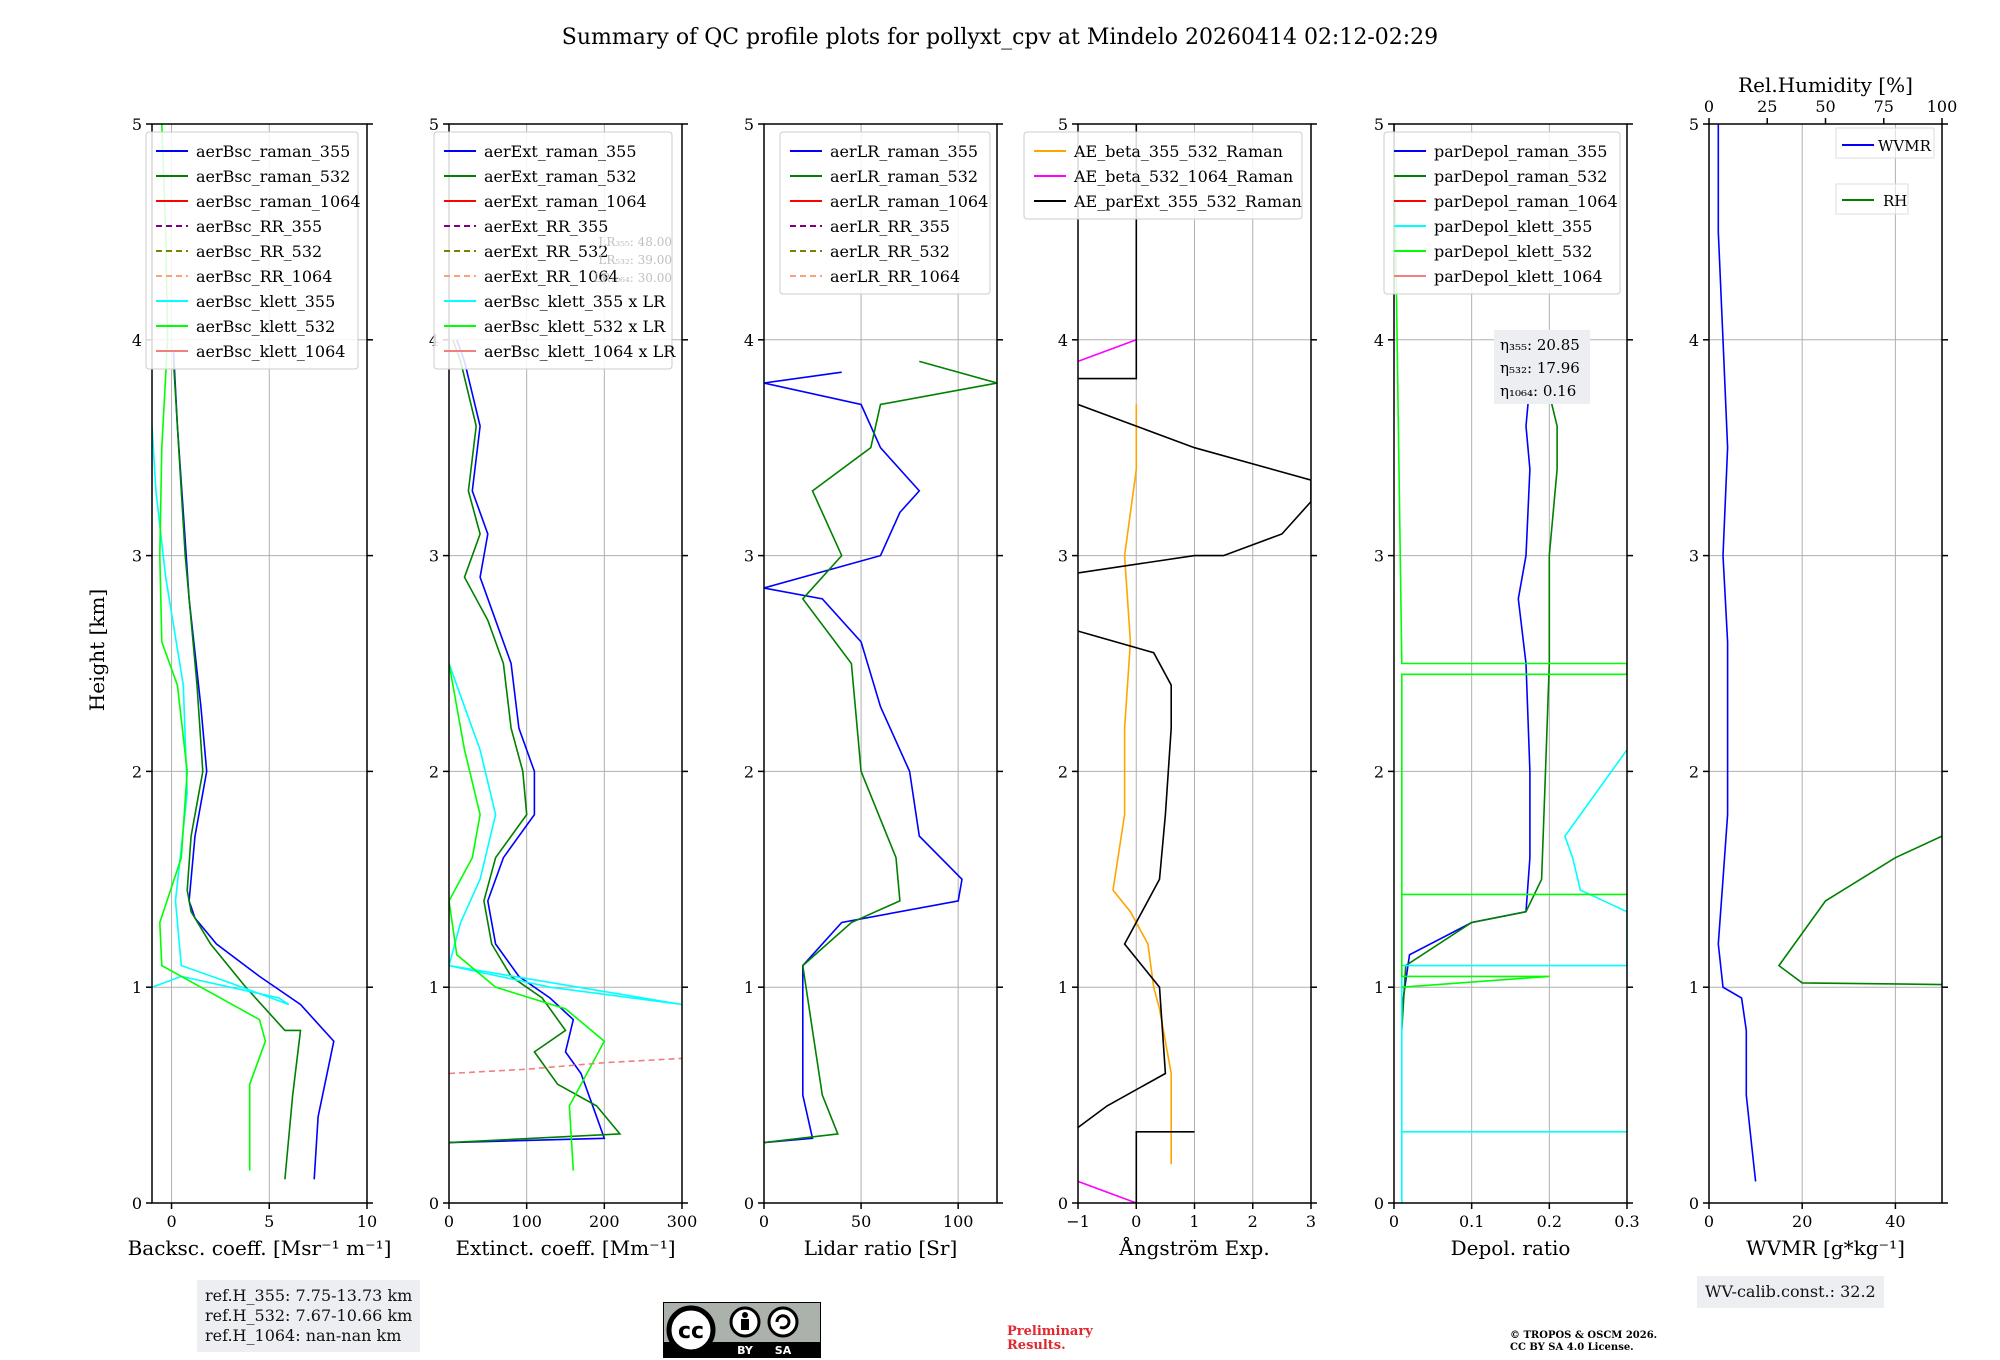 The width and height of the screenshot is (2000, 1360). Describe the element at coordinates (1825, 106) in the screenshot. I see `x2-tick-label: 50` at that location.